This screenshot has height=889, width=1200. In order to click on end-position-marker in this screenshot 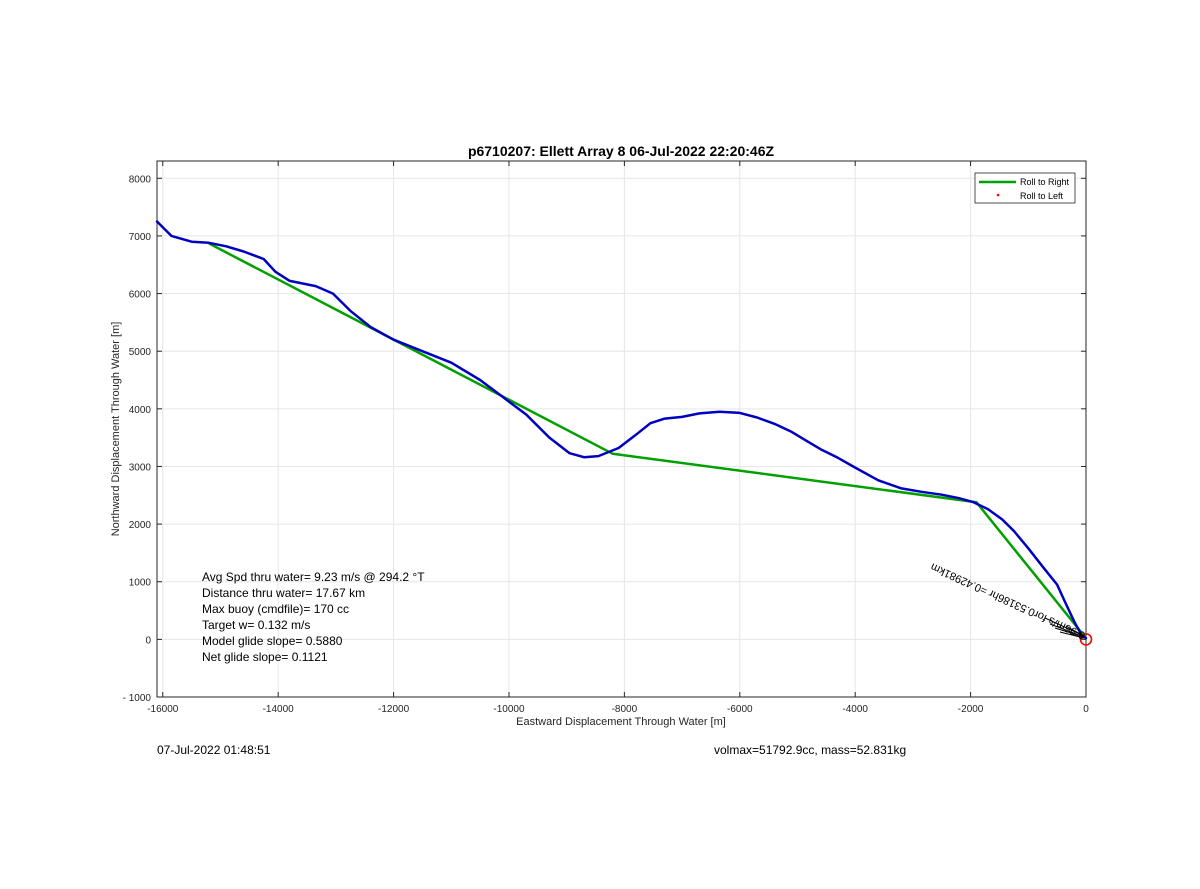, I will do `click(1086, 639)`.